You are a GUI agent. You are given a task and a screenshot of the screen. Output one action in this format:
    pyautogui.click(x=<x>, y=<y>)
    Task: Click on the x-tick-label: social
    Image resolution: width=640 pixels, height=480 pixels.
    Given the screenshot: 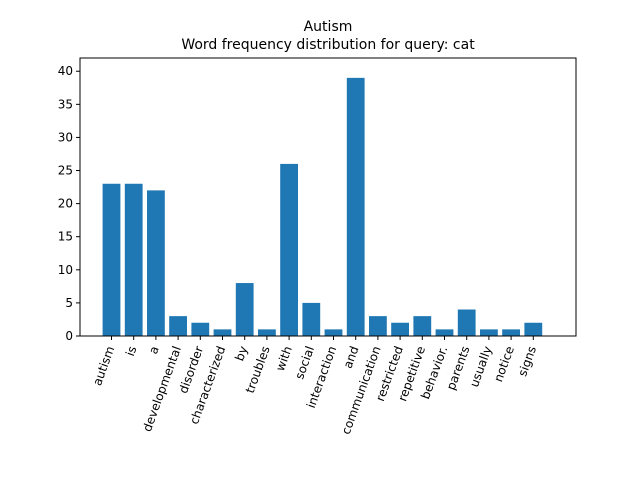 What is the action you would take?
    pyautogui.click(x=304, y=362)
    